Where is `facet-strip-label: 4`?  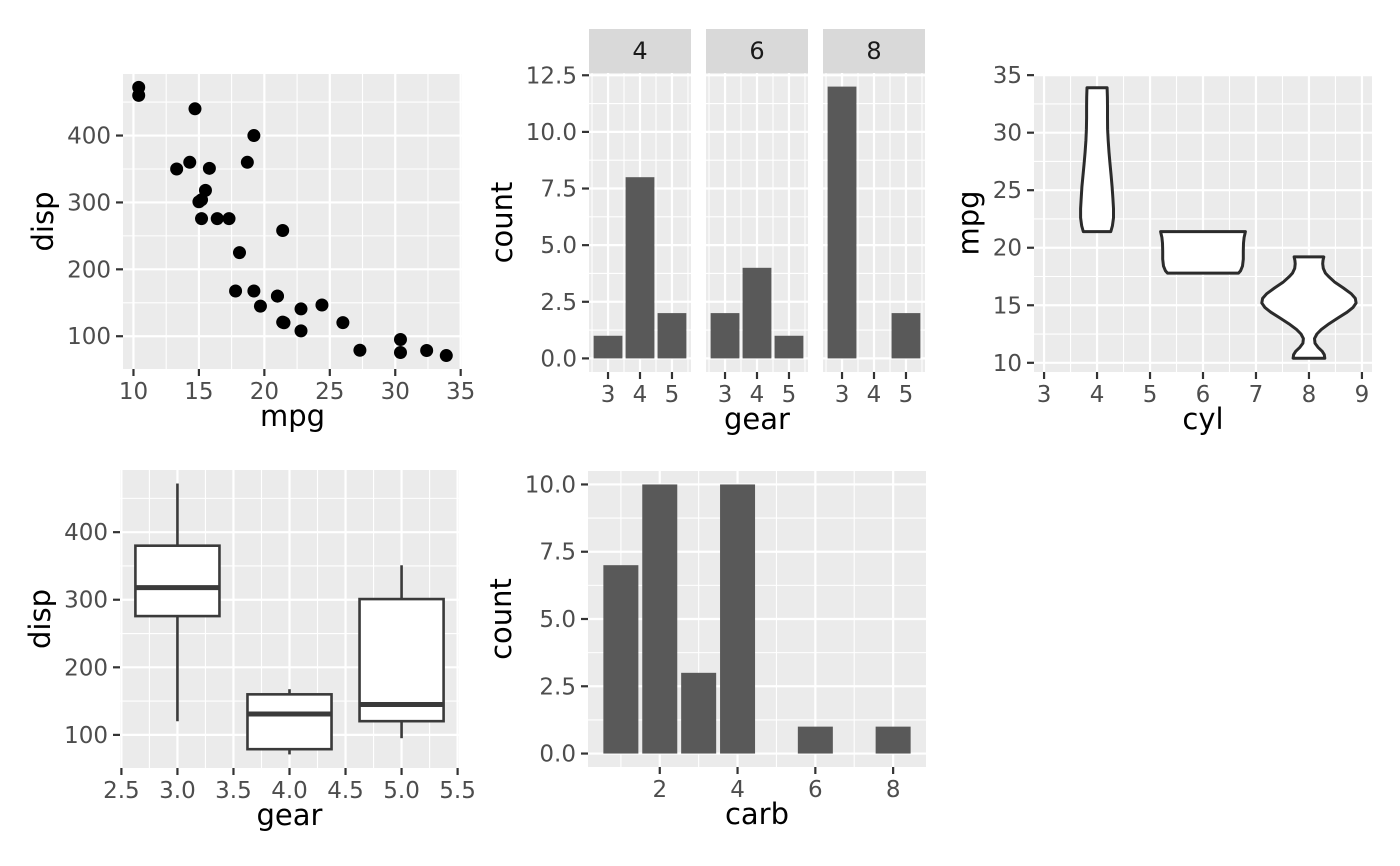 facet-strip-label: 4 is located at coordinates (639, 51).